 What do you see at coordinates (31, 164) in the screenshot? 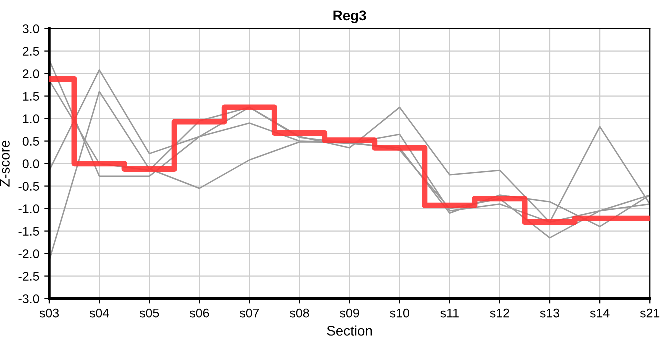
I see `y-tick-label: 0.0` at bounding box center [31, 164].